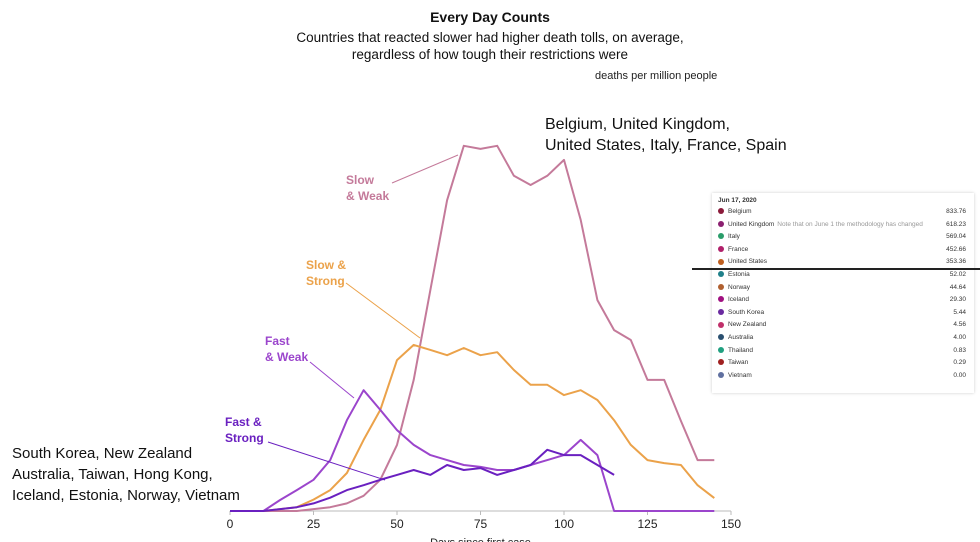 Image resolution: width=980 pixels, height=542 pixels. I want to click on row-value: 452.66, so click(956, 249).